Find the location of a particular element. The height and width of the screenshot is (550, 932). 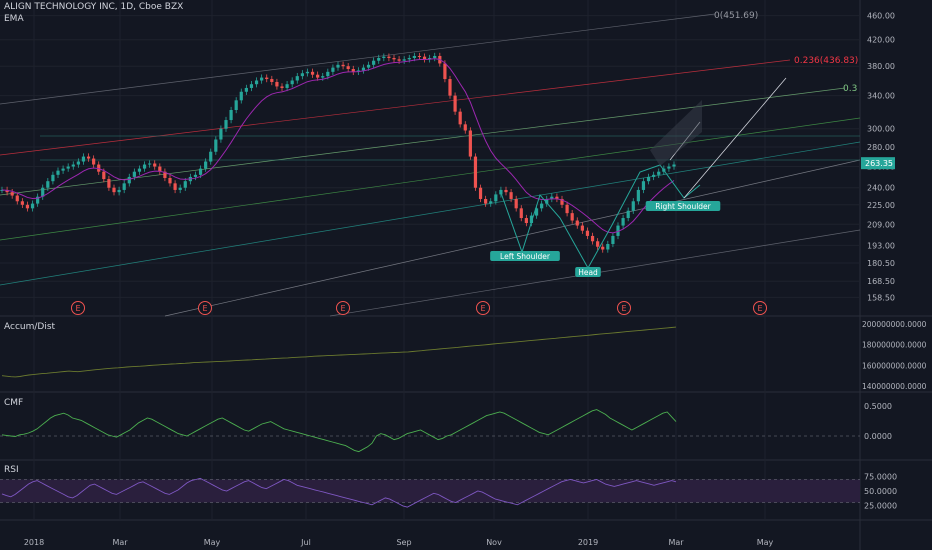

cmf-title: CMF is located at coordinates (14, 403).